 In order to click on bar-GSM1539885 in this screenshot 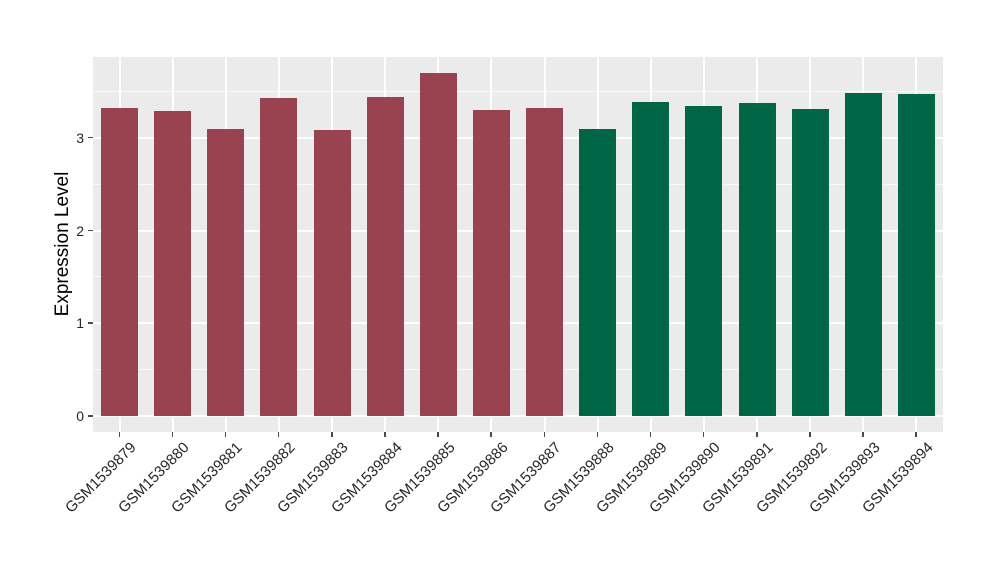, I will do `click(438, 244)`.